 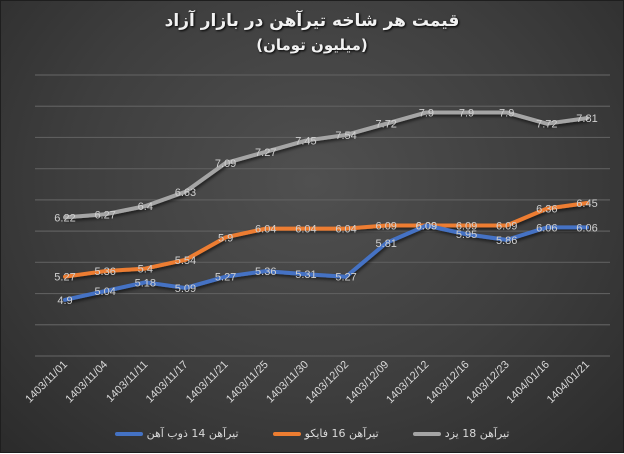 What do you see at coordinates (64, 301) in the screenshot?
I see `data-label: 4.9` at bounding box center [64, 301].